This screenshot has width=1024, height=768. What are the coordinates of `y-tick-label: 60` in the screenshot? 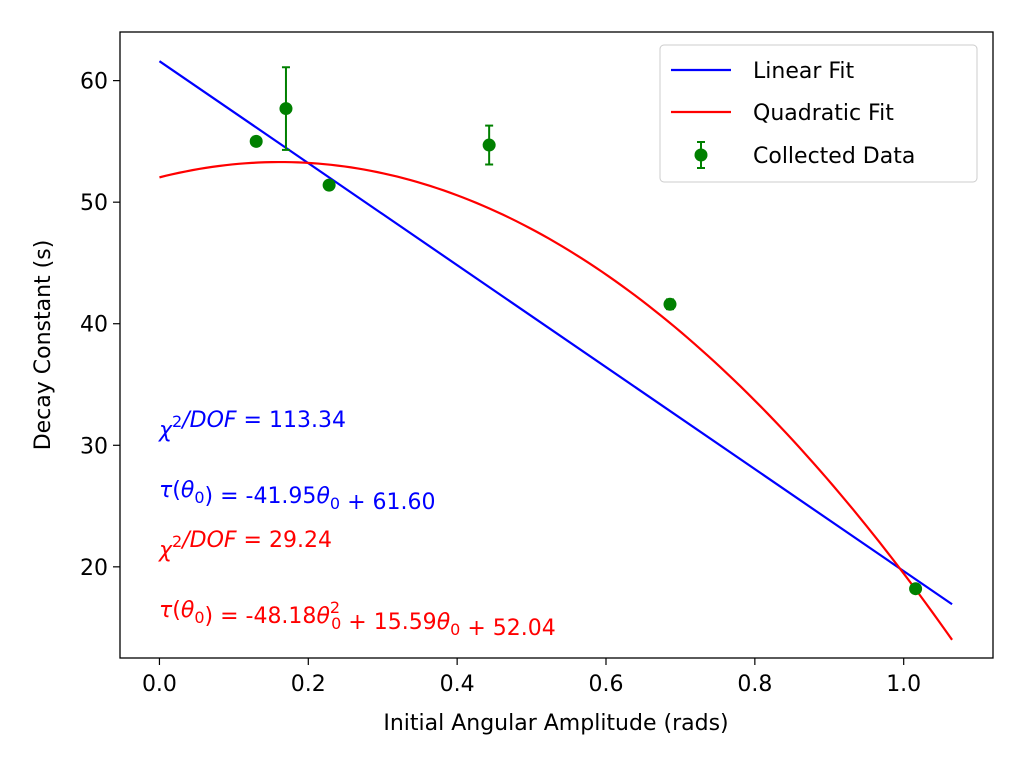 It's located at (94, 82).